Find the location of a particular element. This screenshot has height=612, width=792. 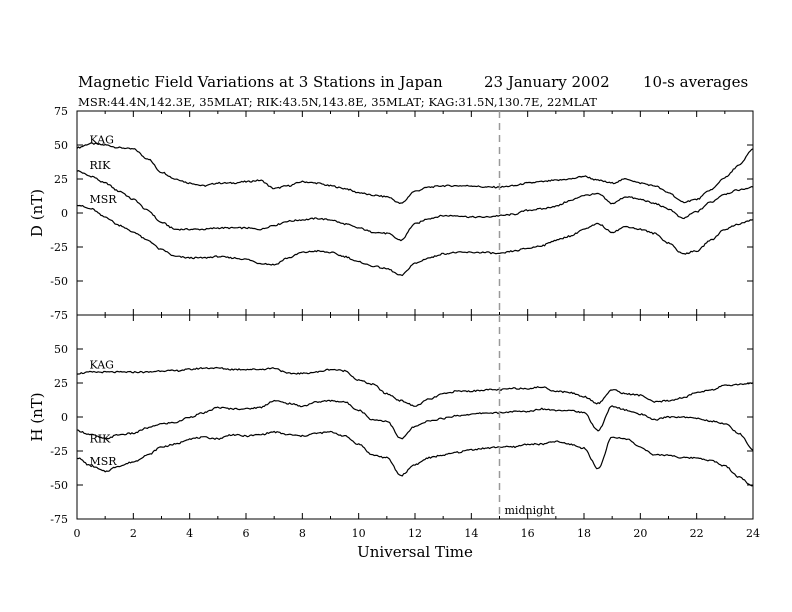

title-date: 23 January 2002 is located at coordinates (547, 82).